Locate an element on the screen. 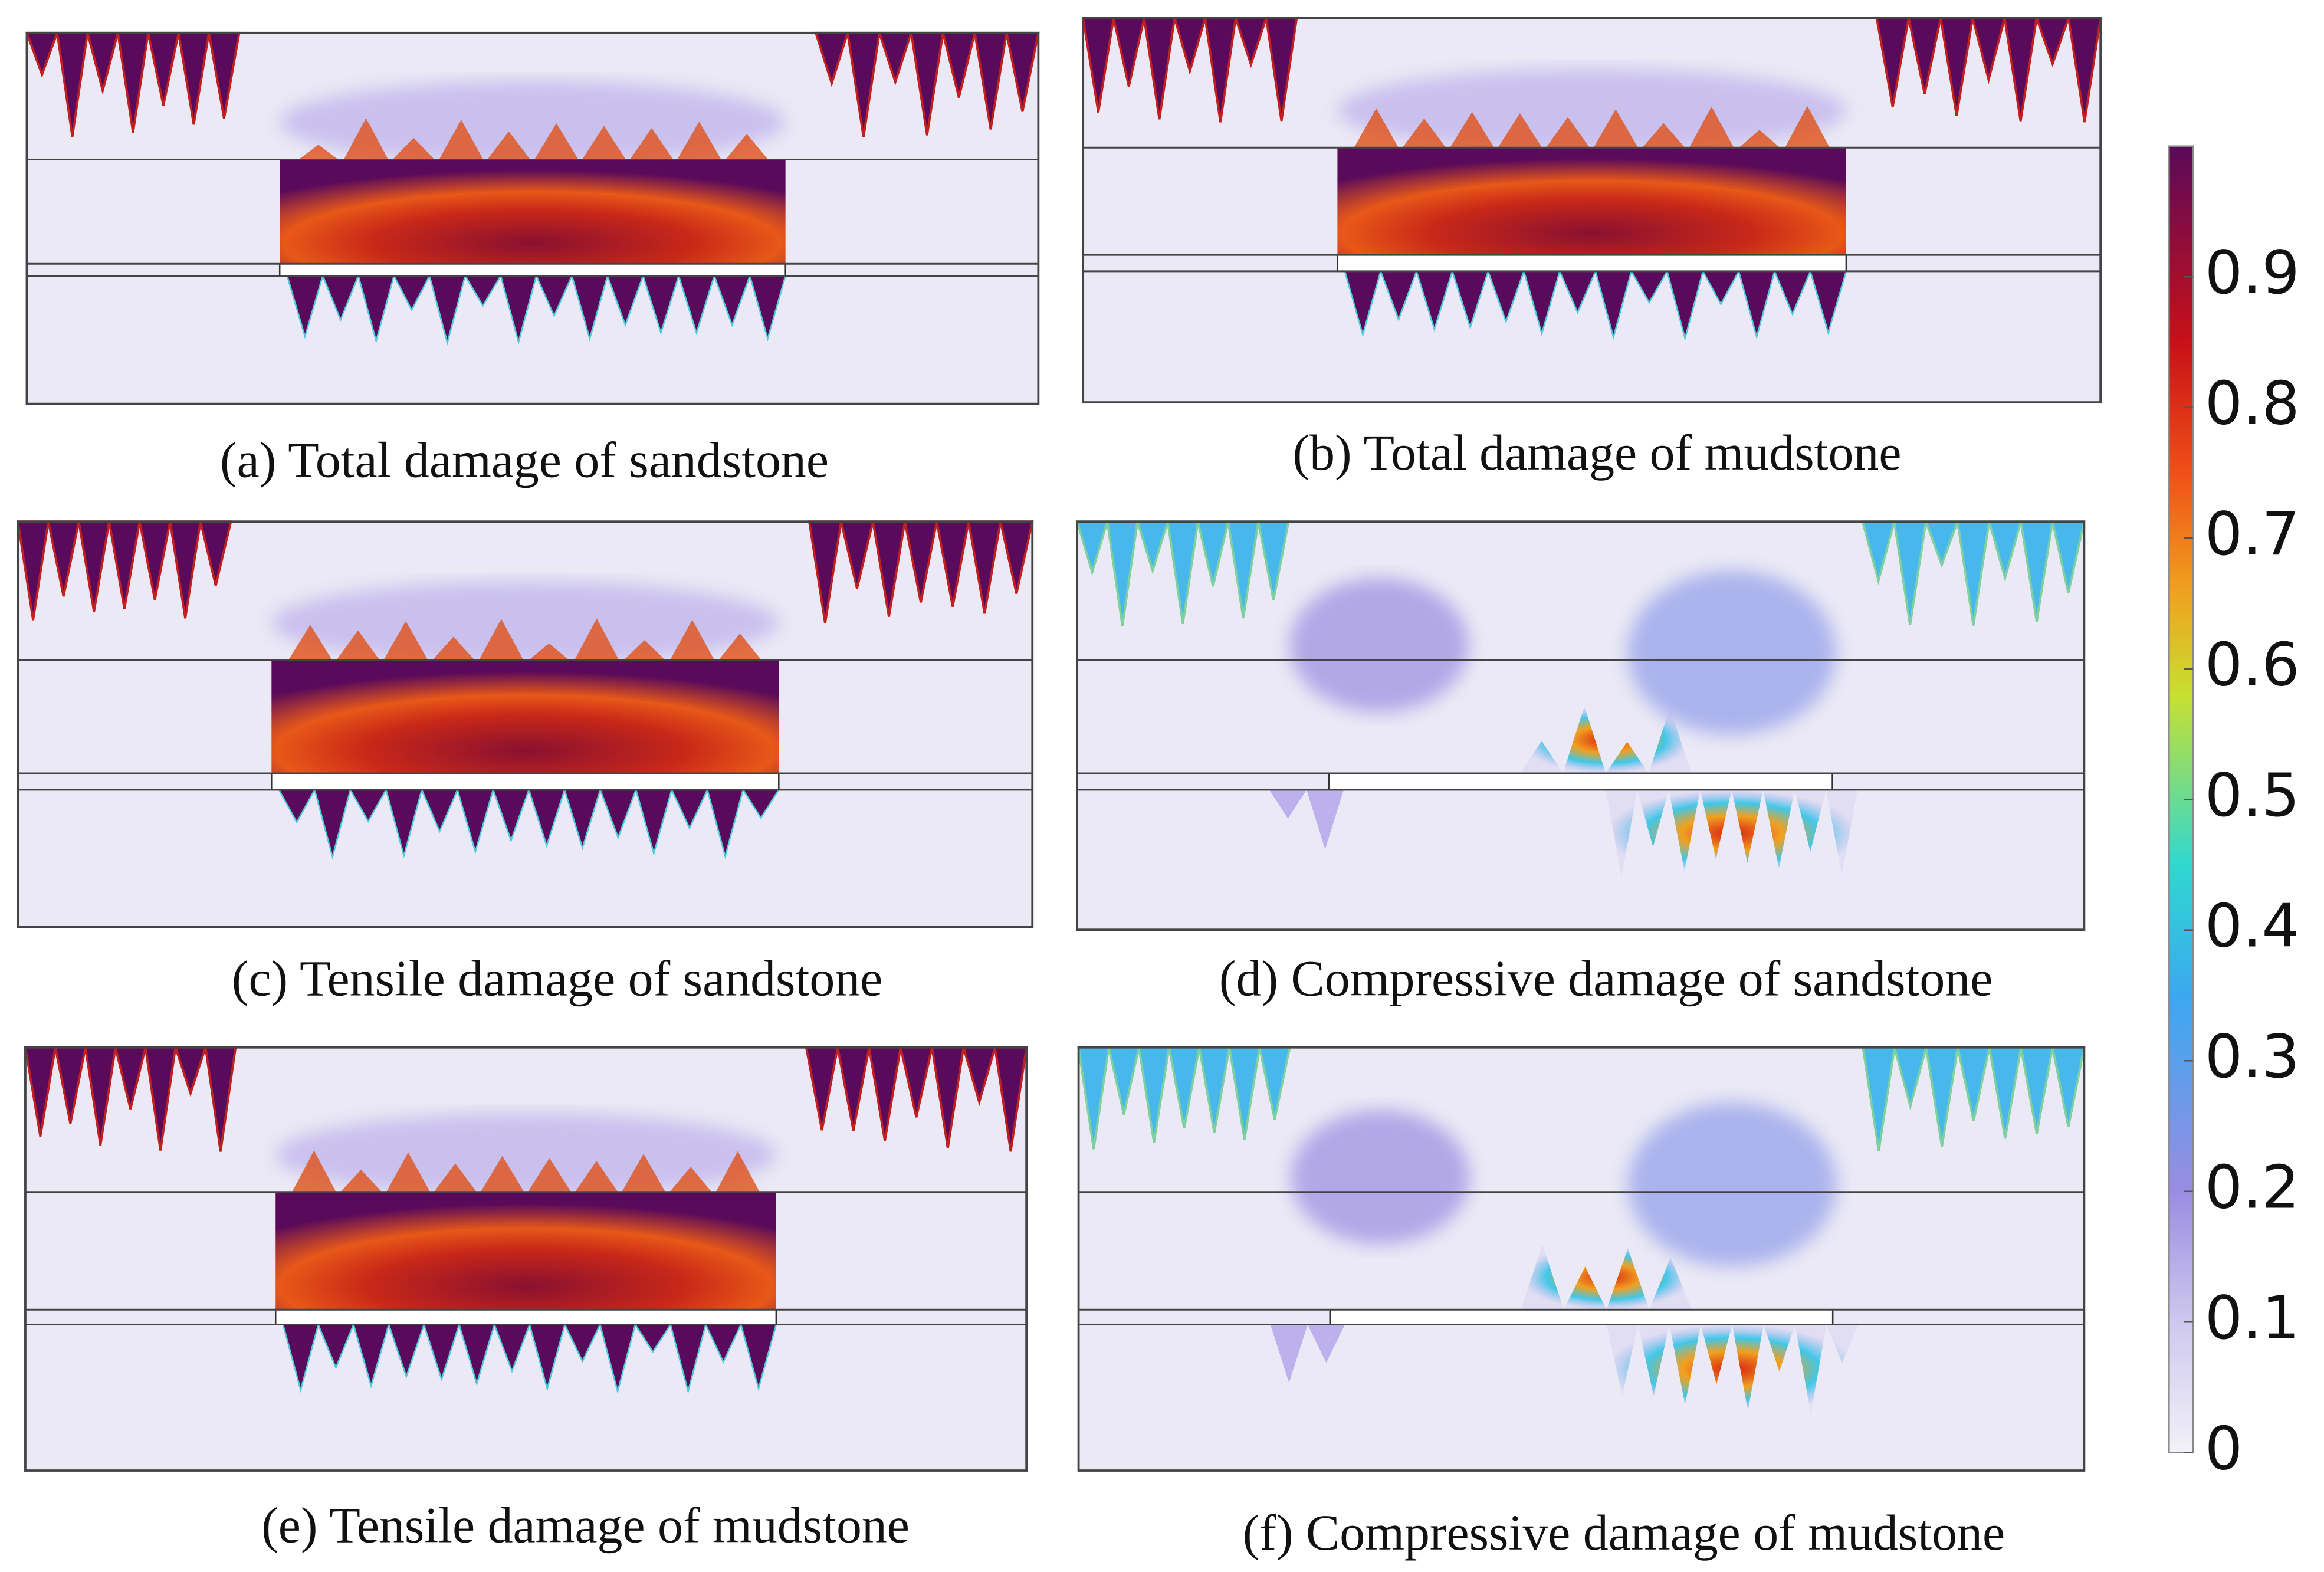  colorbar-tick-label: 0.2 is located at coordinates (2252, 1187).